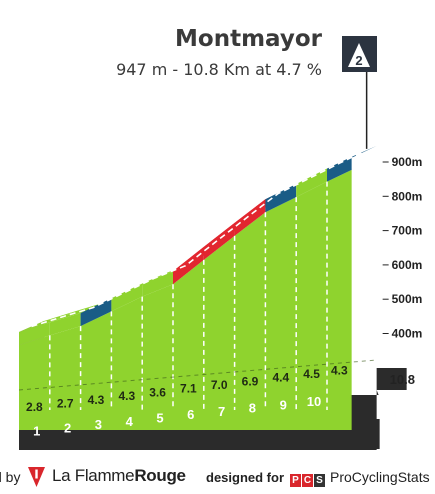 The width and height of the screenshot is (435, 494). Describe the element at coordinates (77, 312) in the screenshot. I see `ridge-segment` at that location.